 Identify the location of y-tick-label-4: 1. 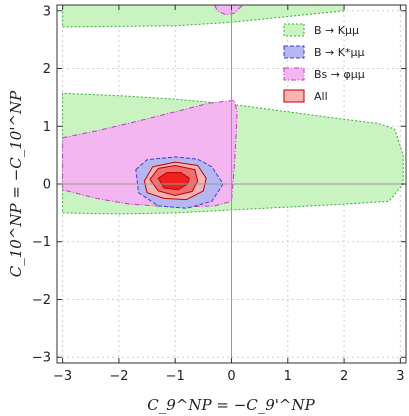
(47, 127).